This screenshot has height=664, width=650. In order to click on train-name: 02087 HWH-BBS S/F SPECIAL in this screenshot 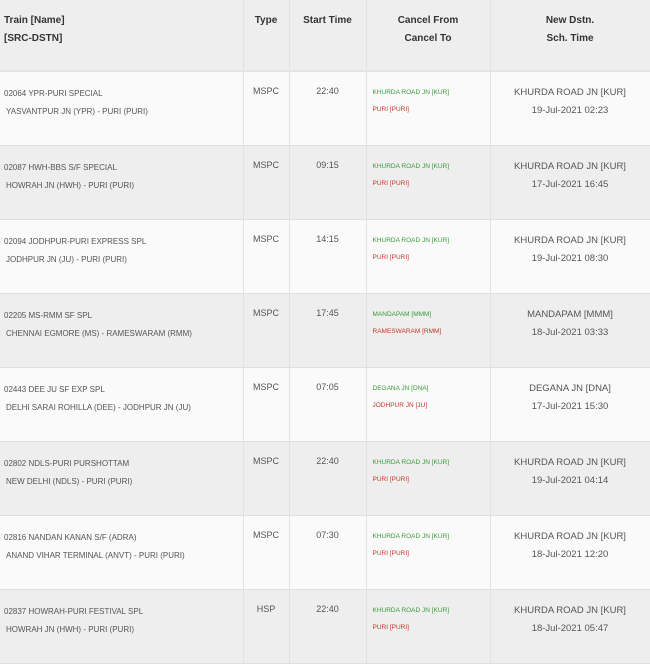, I will do `click(60, 167)`.